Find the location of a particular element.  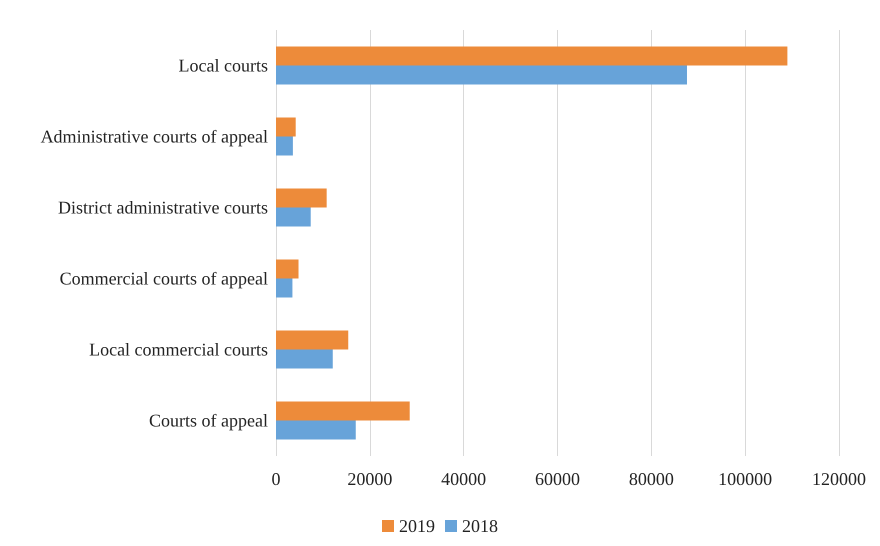

x-tick-label: 20000 is located at coordinates (369, 479).